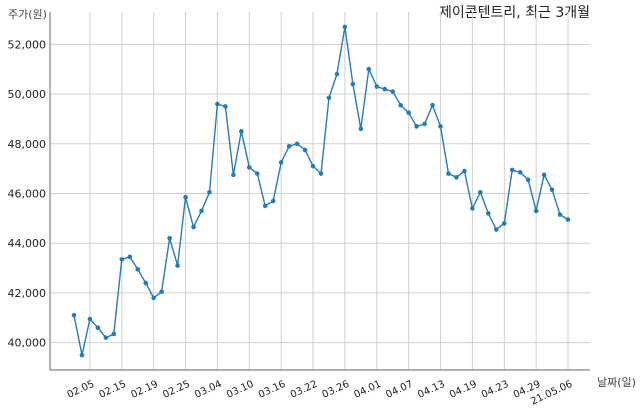 The width and height of the screenshot is (640, 414). I want to click on x-tick-label: 03.26, so click(336, 390).